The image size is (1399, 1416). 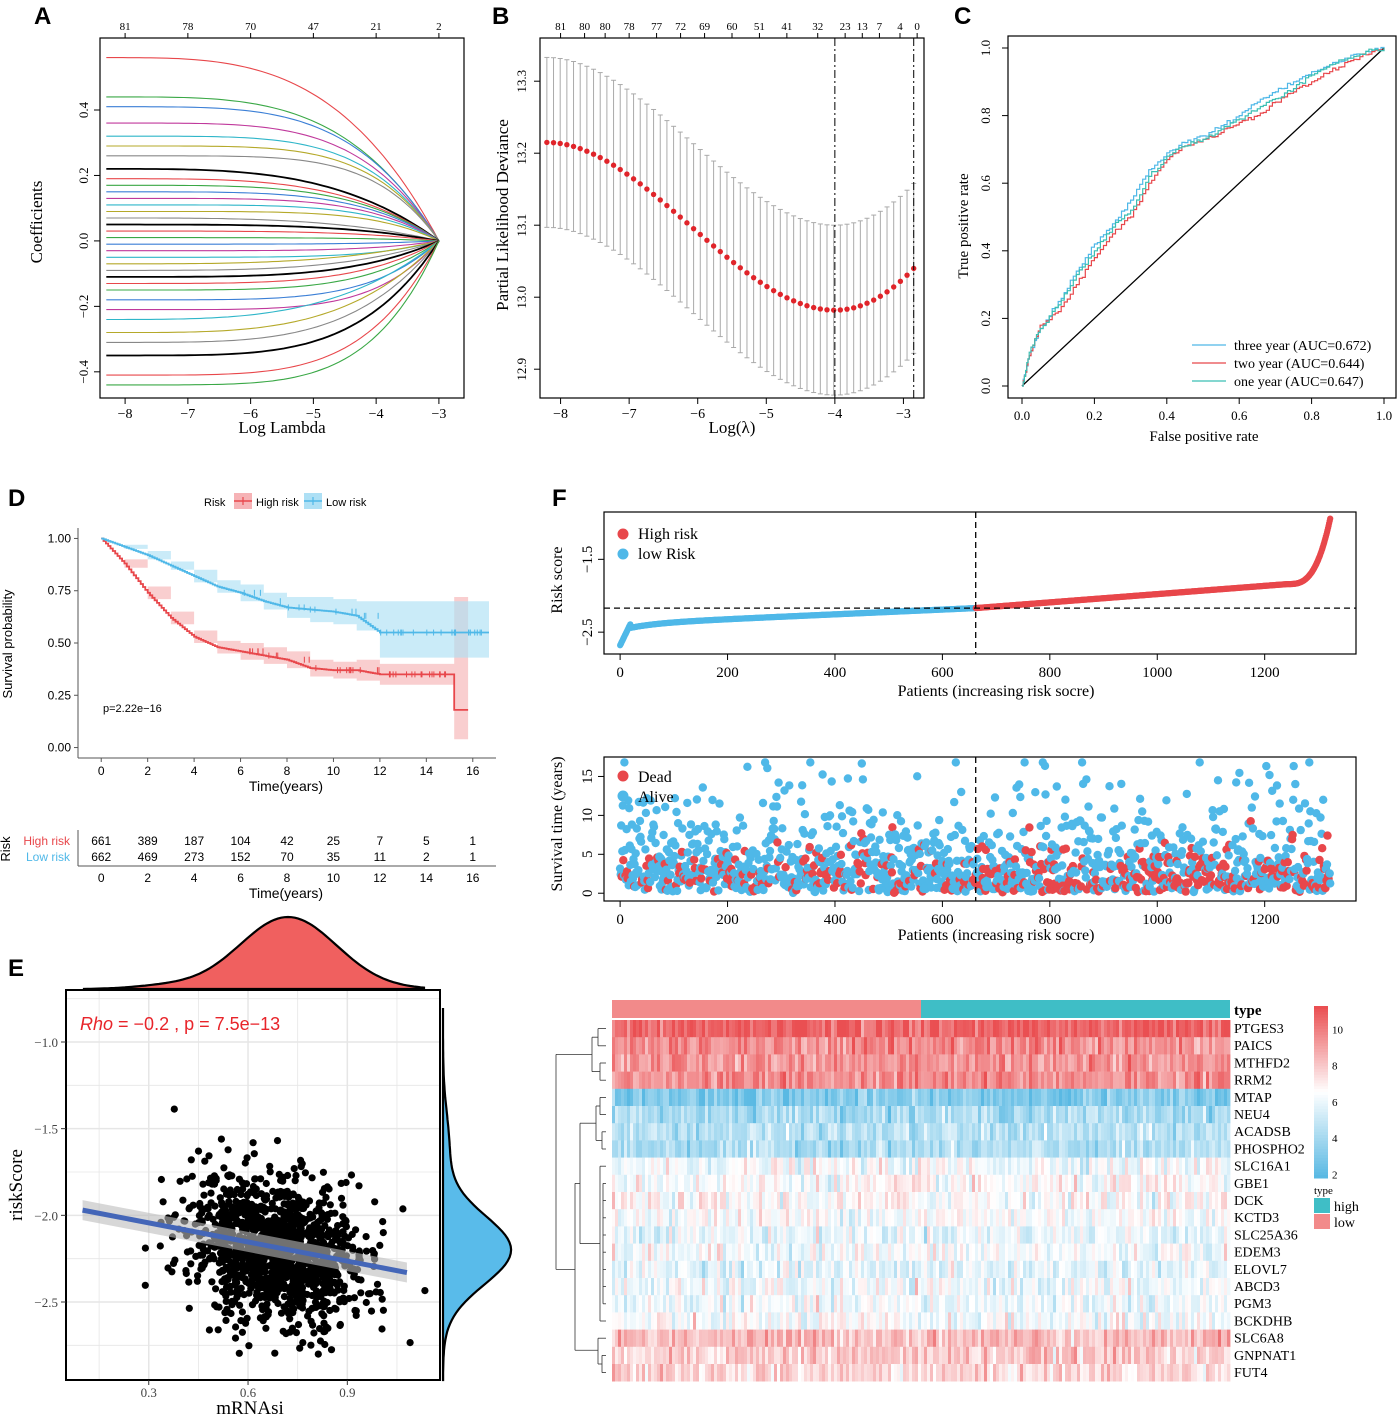 What do you see at coordinates (83, 175) in the screenshot?
I see `y-tick-label: 0.2` at bounding box center [83, 175].